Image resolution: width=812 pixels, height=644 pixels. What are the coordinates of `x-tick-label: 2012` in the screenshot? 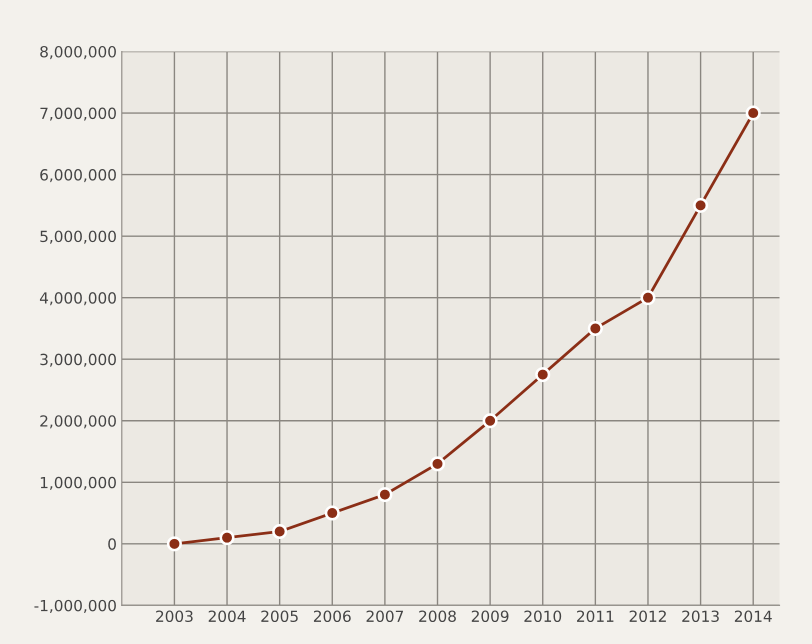 It's located at (648, 616).